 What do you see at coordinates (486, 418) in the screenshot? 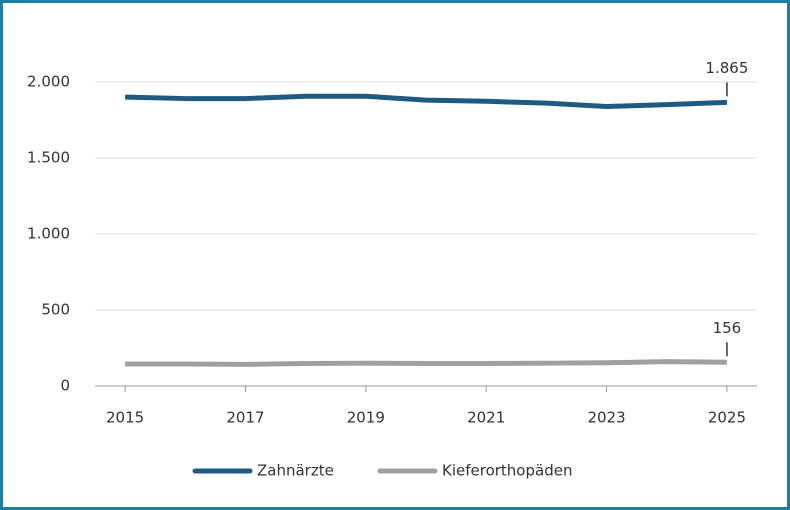
I see `x-tick-label: 2021` at bounding box center [486, 418].